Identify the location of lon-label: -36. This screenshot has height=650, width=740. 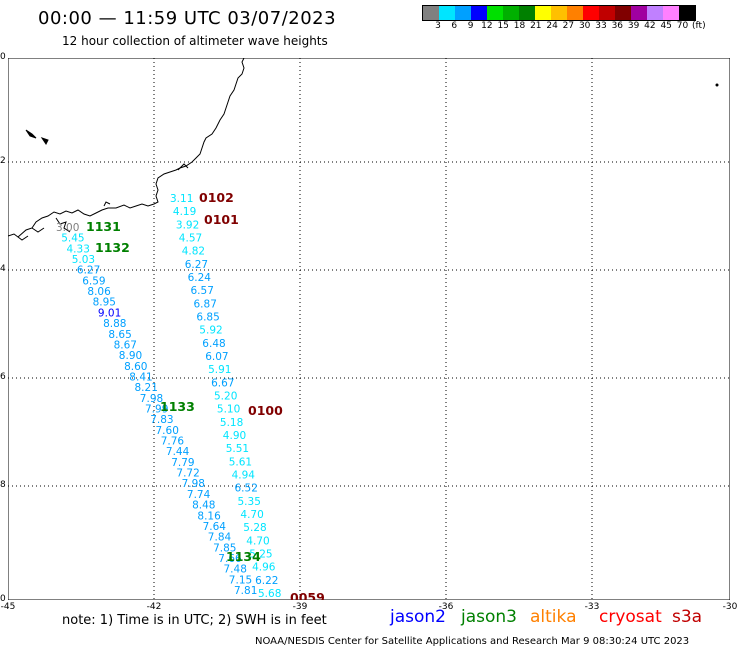
(446, 607).